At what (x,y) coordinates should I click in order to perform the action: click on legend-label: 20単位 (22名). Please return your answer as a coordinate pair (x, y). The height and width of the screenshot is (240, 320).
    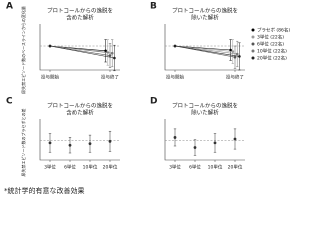
    Looking at the image, I should click on (272, 58).